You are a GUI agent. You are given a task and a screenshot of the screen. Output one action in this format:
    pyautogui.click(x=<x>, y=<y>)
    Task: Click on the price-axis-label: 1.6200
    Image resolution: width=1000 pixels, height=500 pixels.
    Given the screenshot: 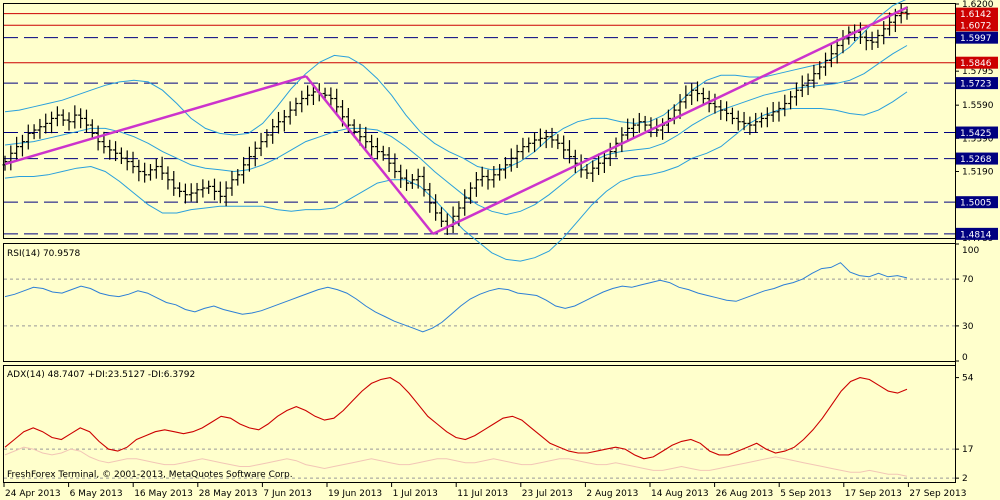 What is the action you would take?
    pyautogui.click(x=978, y=5)
    